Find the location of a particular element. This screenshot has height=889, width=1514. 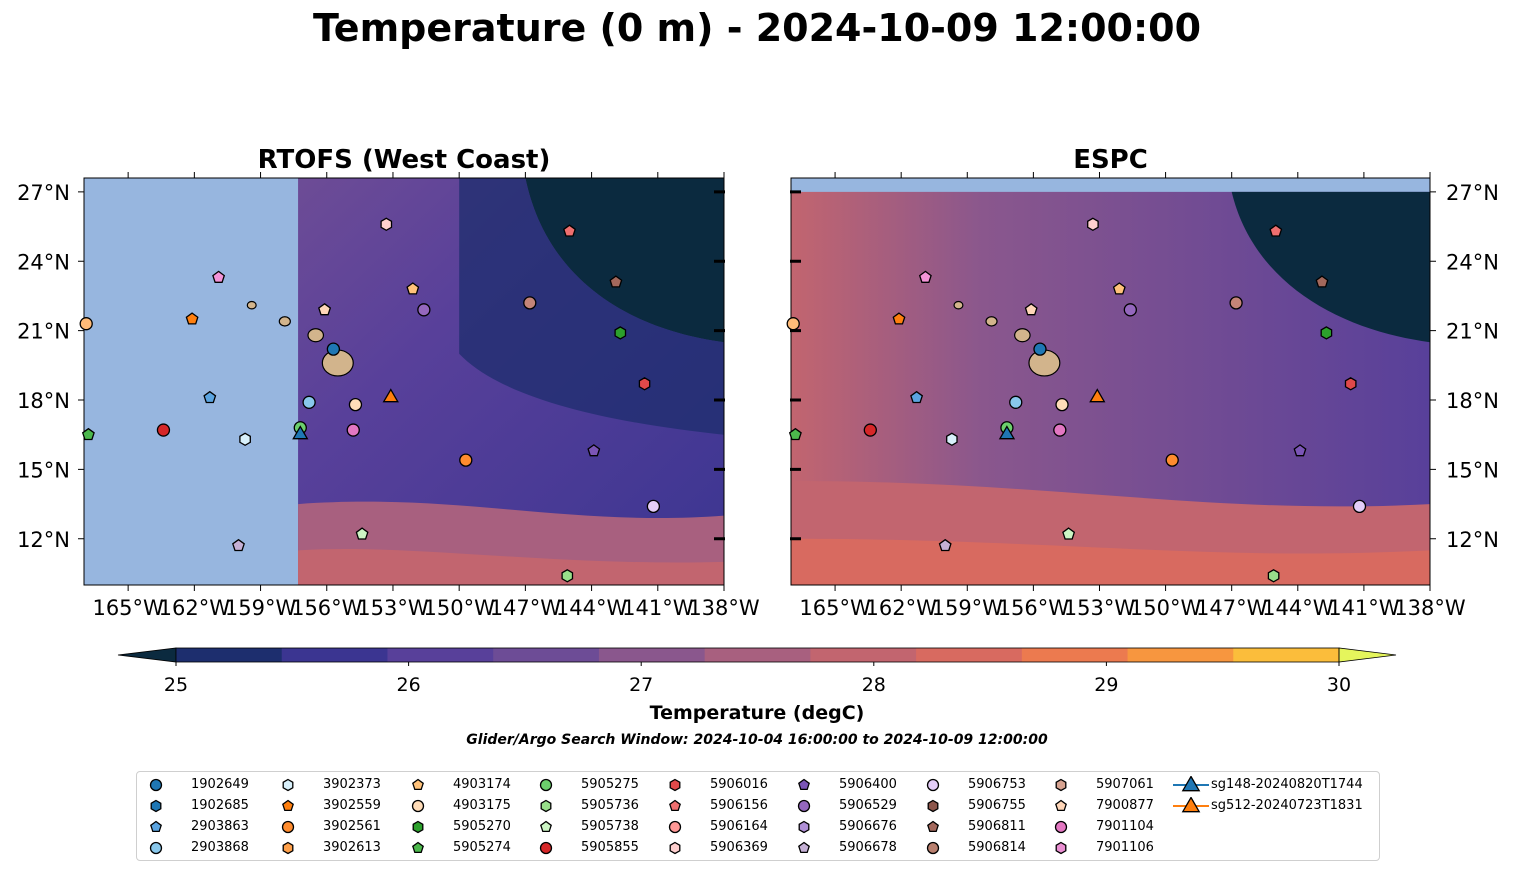

colorbar-max-extend is located at coordinates (1367, 655).